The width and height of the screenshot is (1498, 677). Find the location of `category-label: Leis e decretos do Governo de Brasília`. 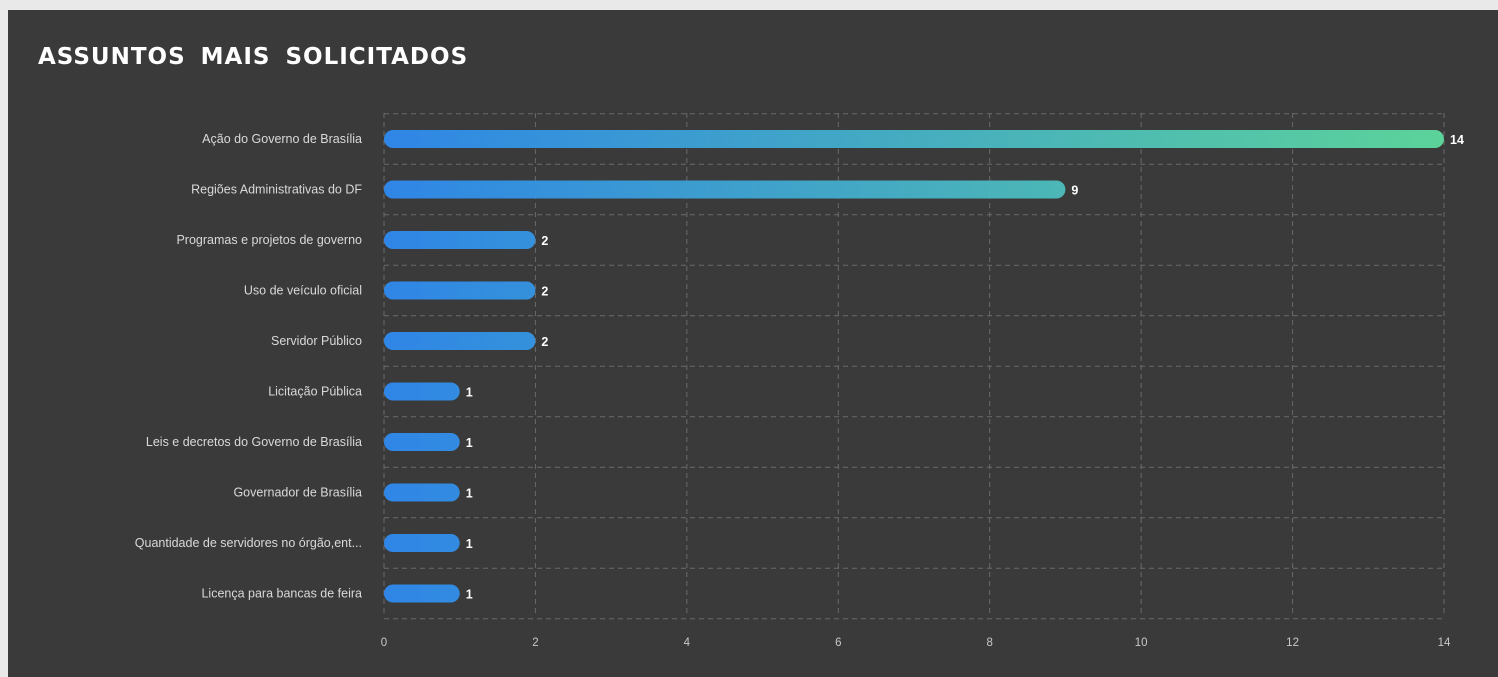

category-label: Leis e decretos do Governo de Brasília is located at coordinates (254, 442).